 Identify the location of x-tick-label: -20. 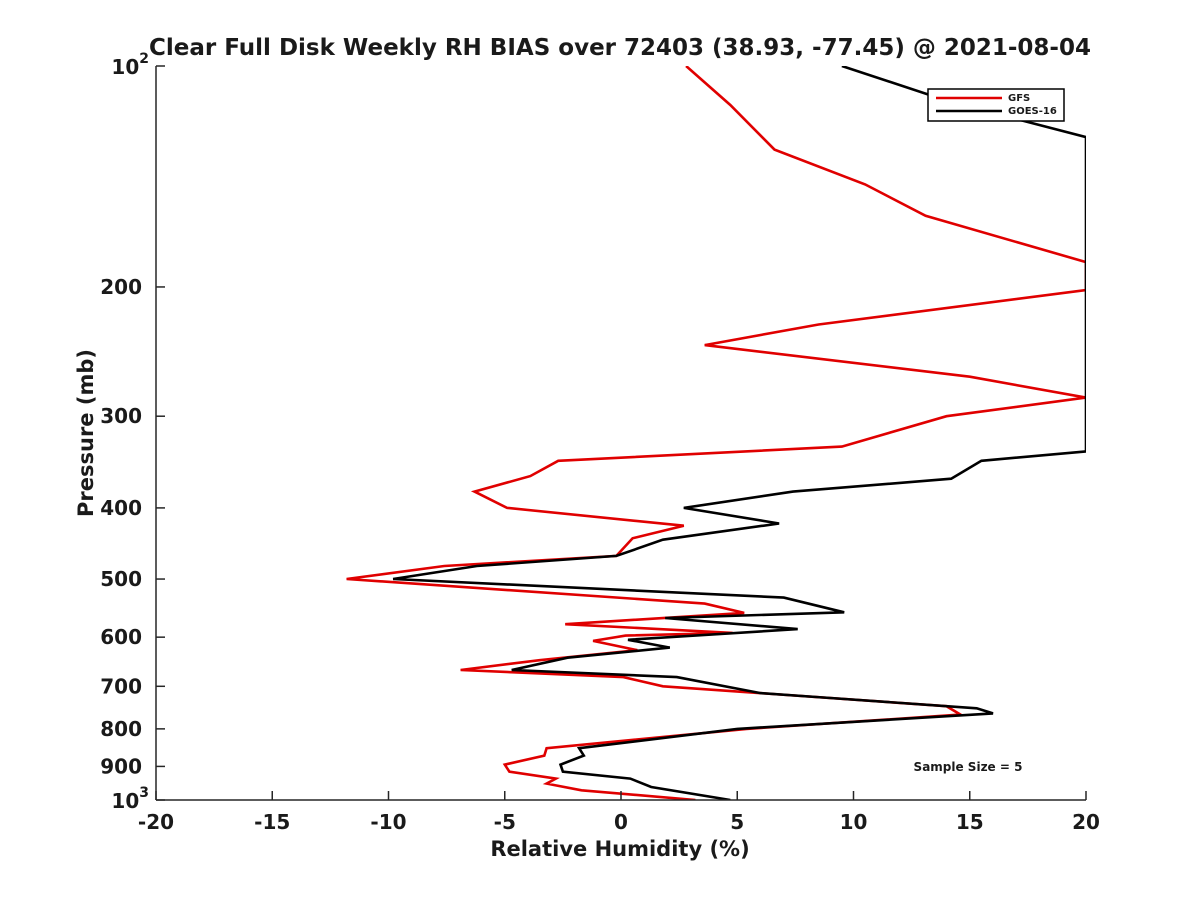
(156, 822).